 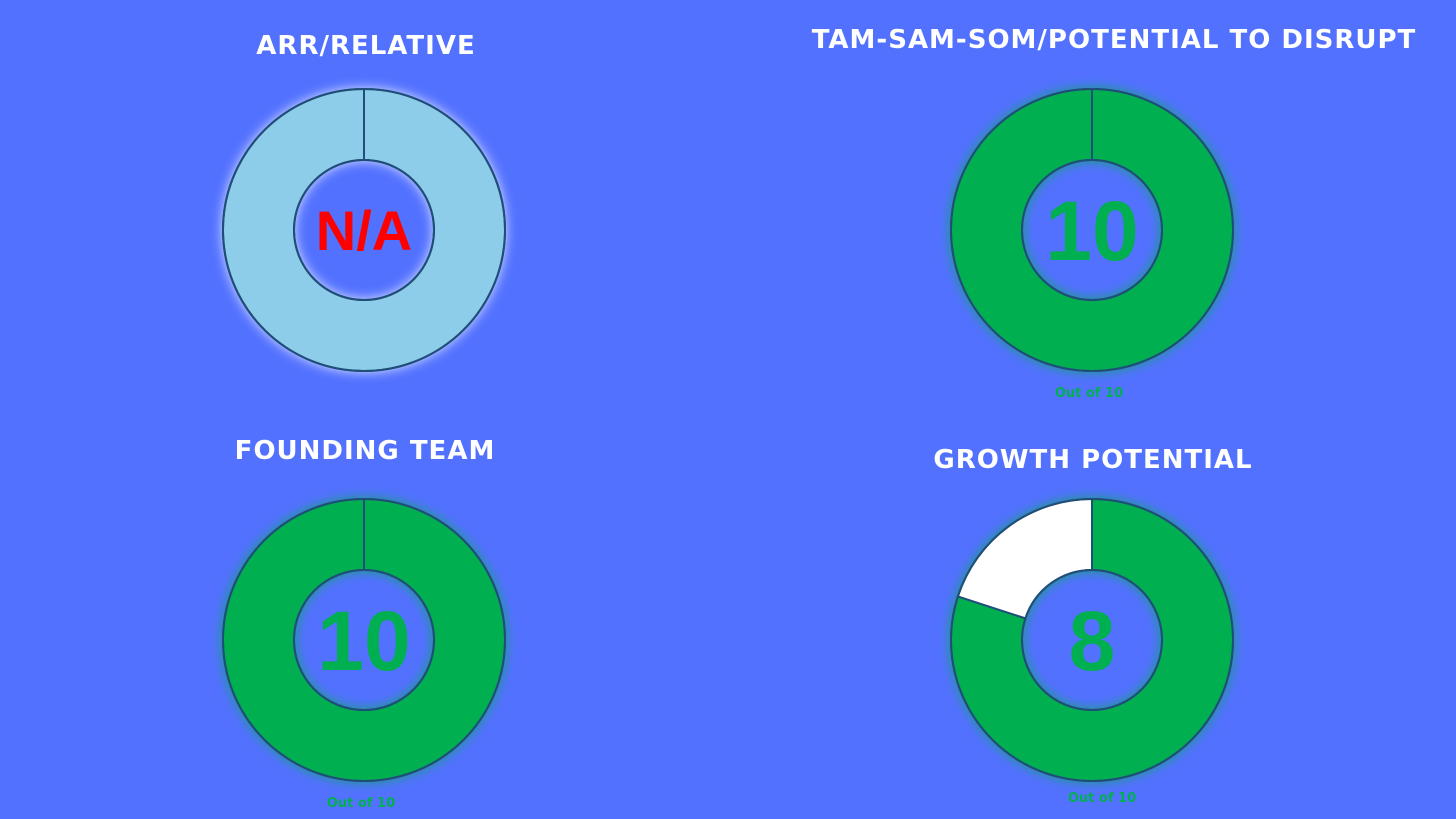 I want to click on gauge-subtitle-founding-team: Out of 10, so click(x=361, y=803).